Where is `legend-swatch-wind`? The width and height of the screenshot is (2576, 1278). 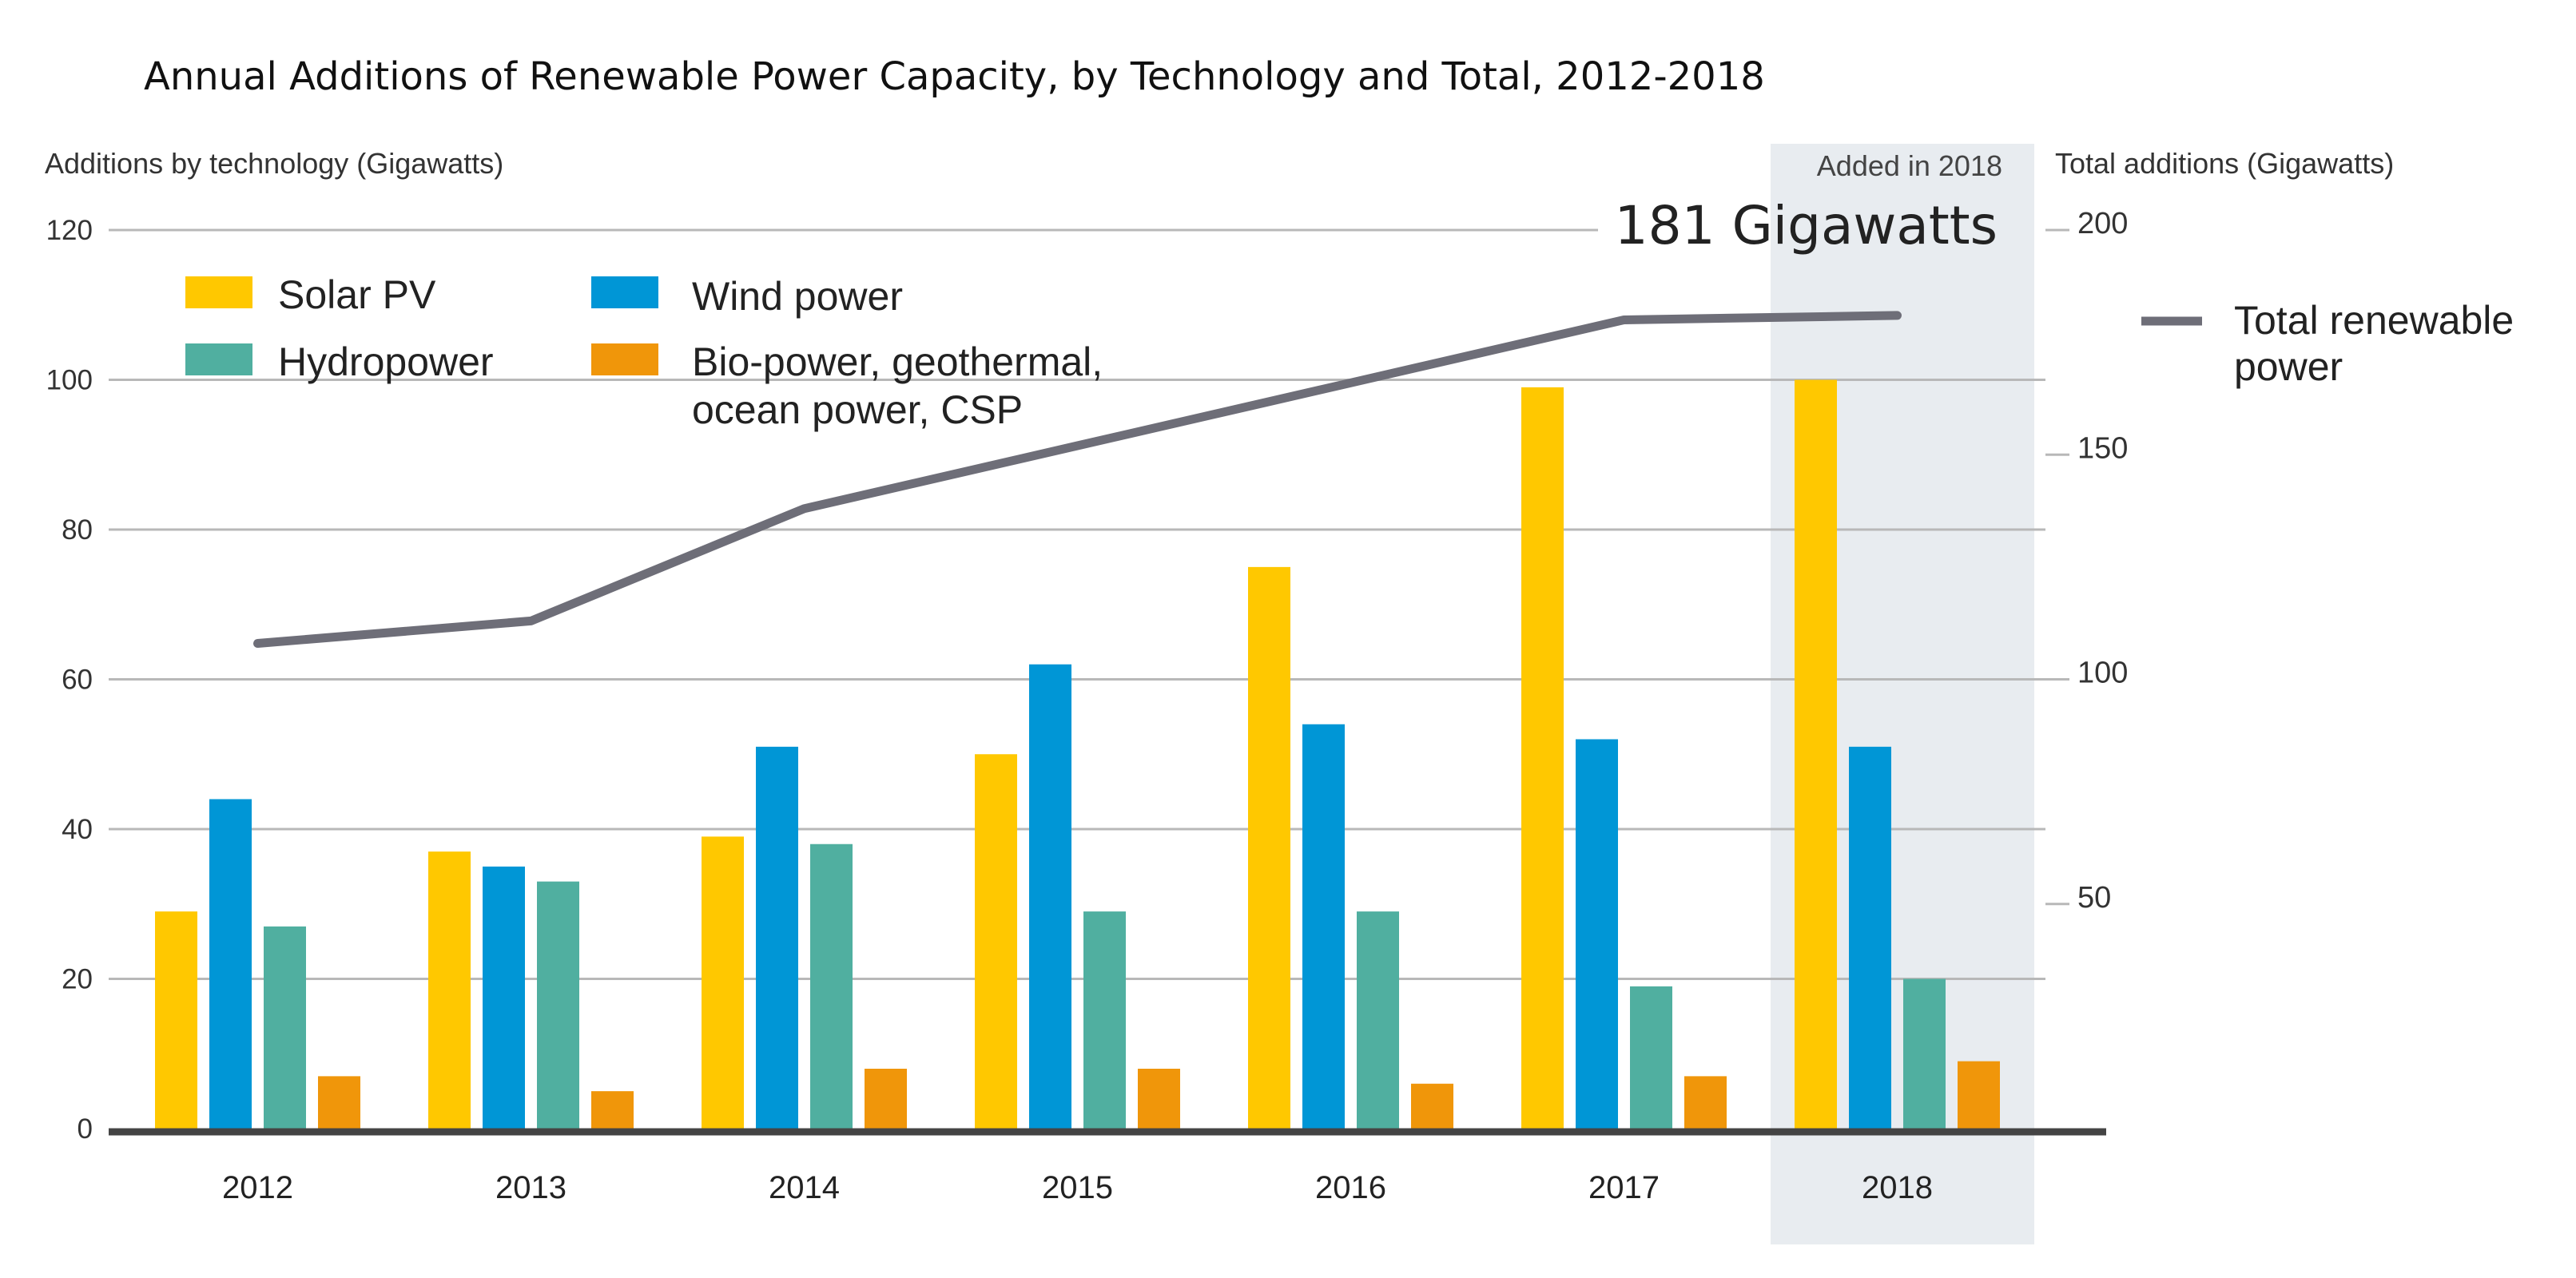
legend-swatch-wind is located at coordinates (624, 292).